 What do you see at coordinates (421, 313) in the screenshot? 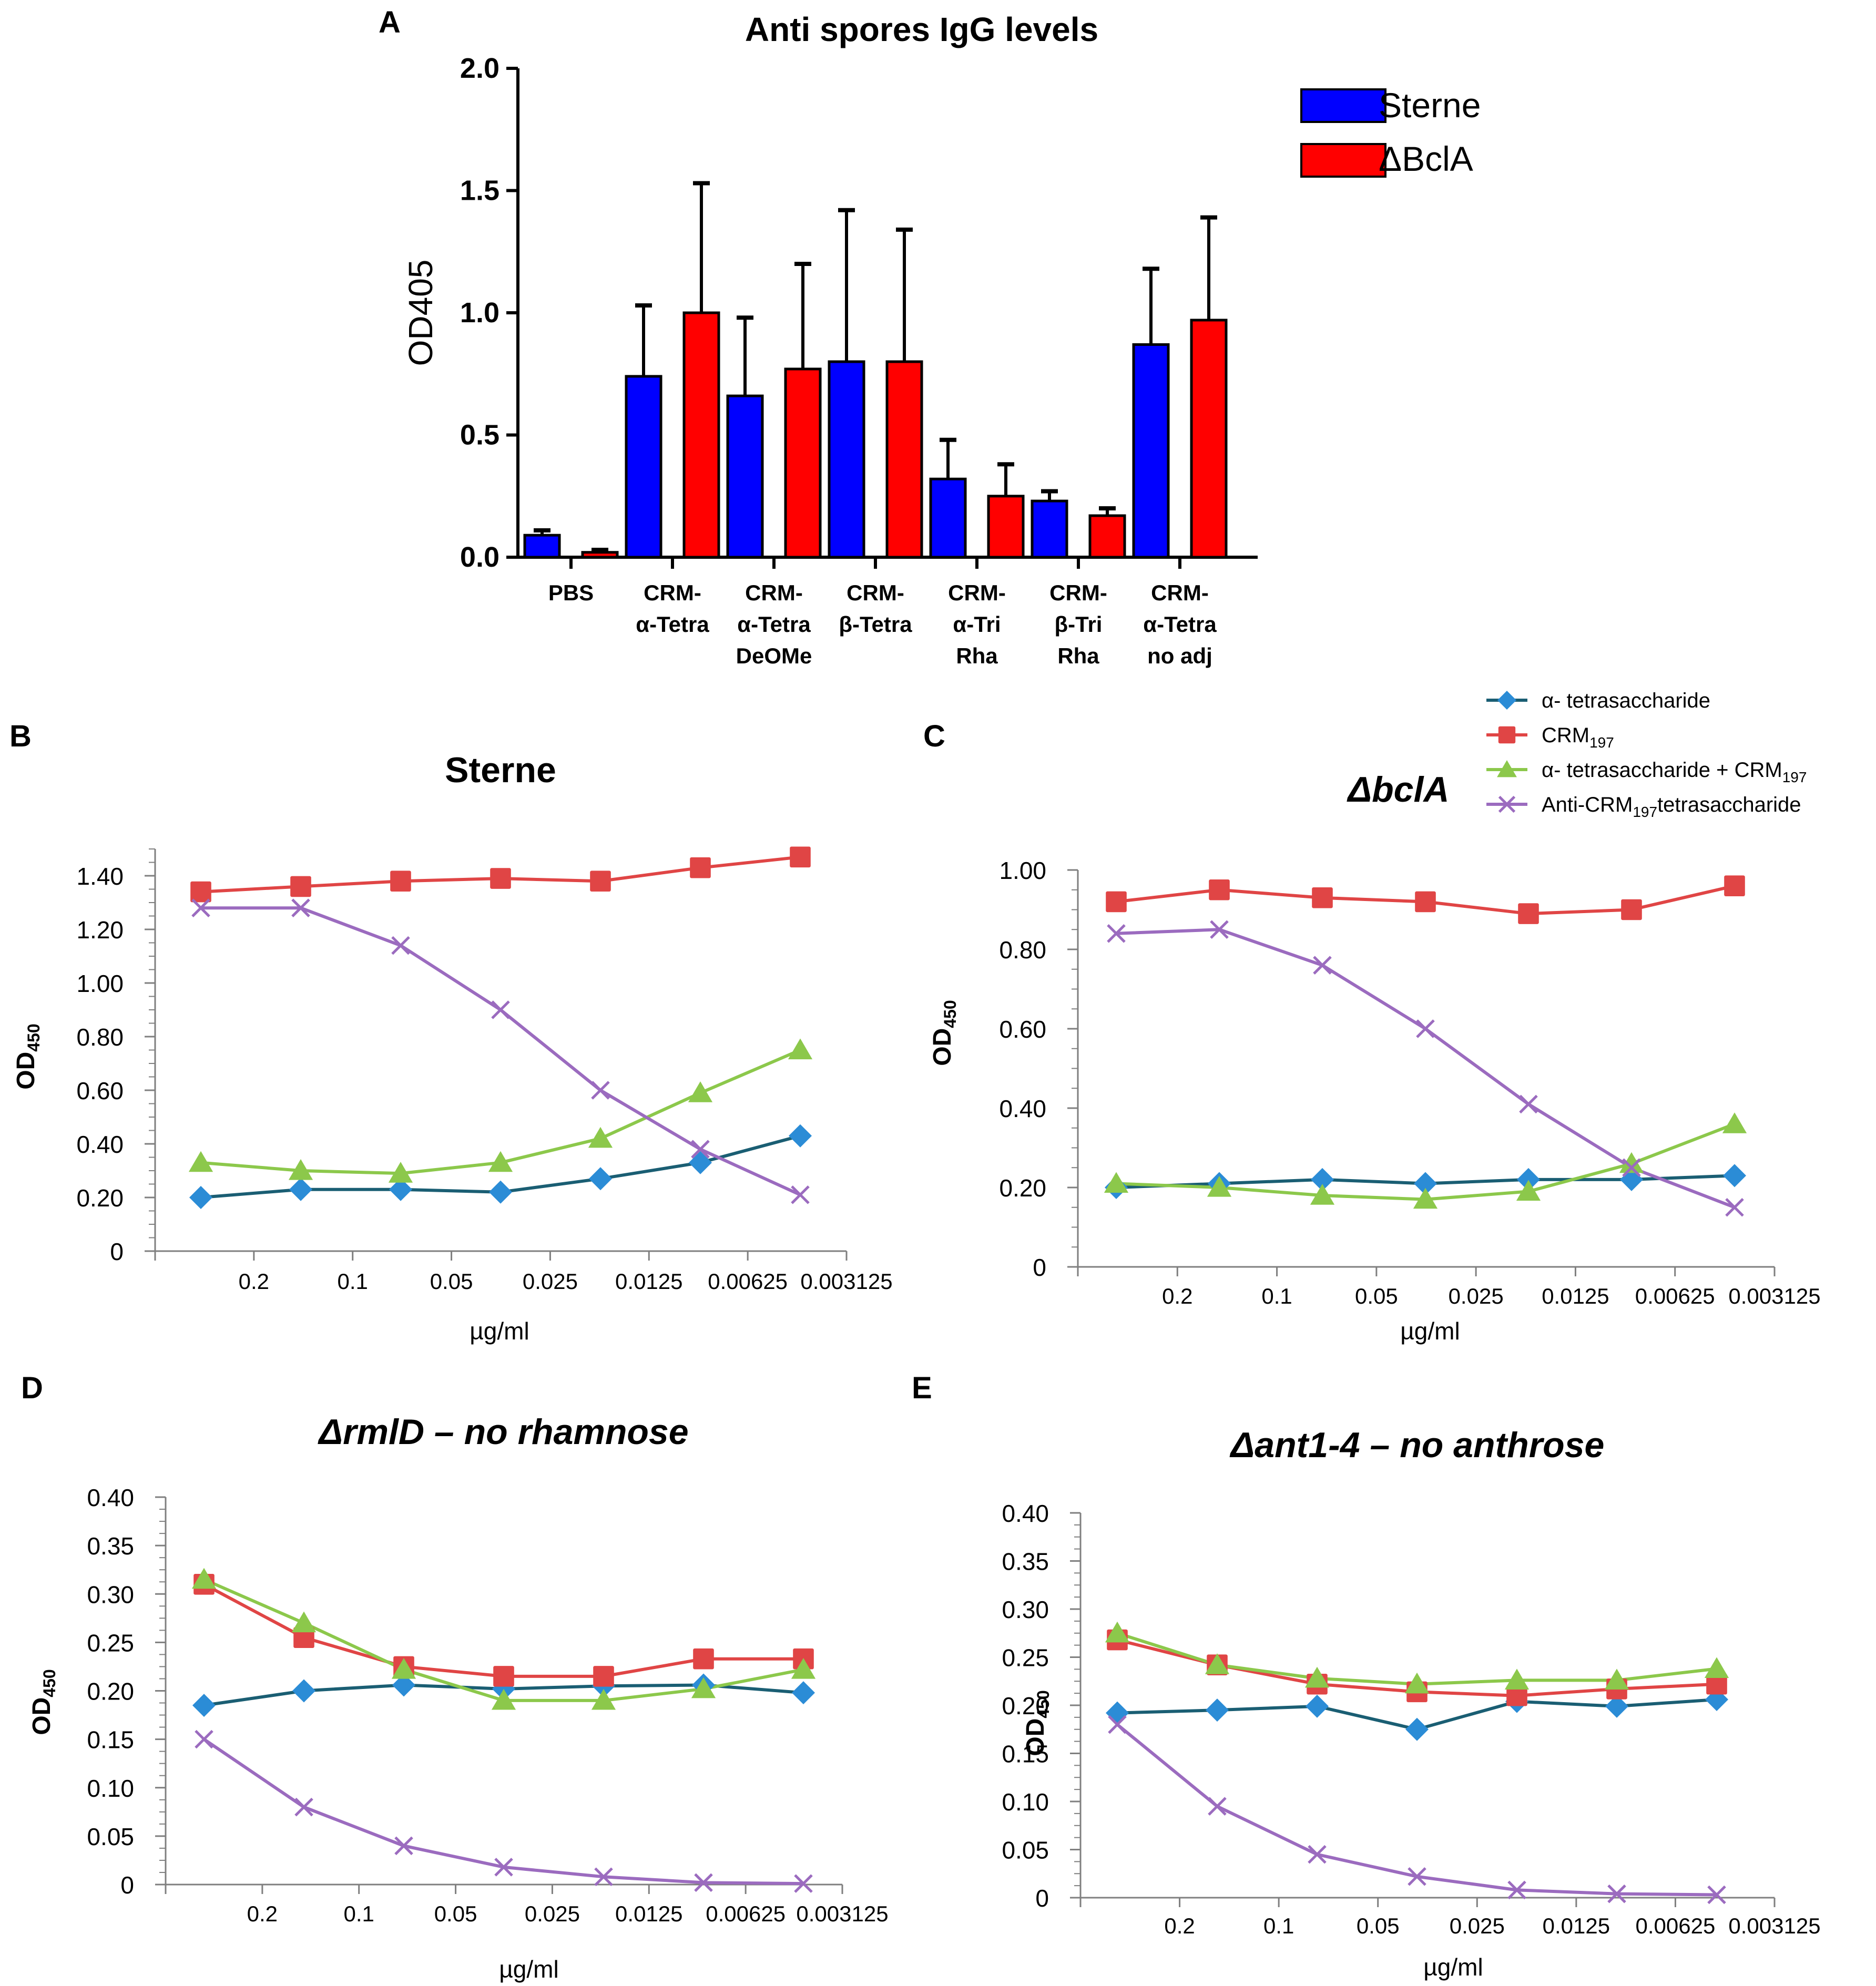
I see `panel-a-ylabel: OD405` at bounding box center [421, 313].